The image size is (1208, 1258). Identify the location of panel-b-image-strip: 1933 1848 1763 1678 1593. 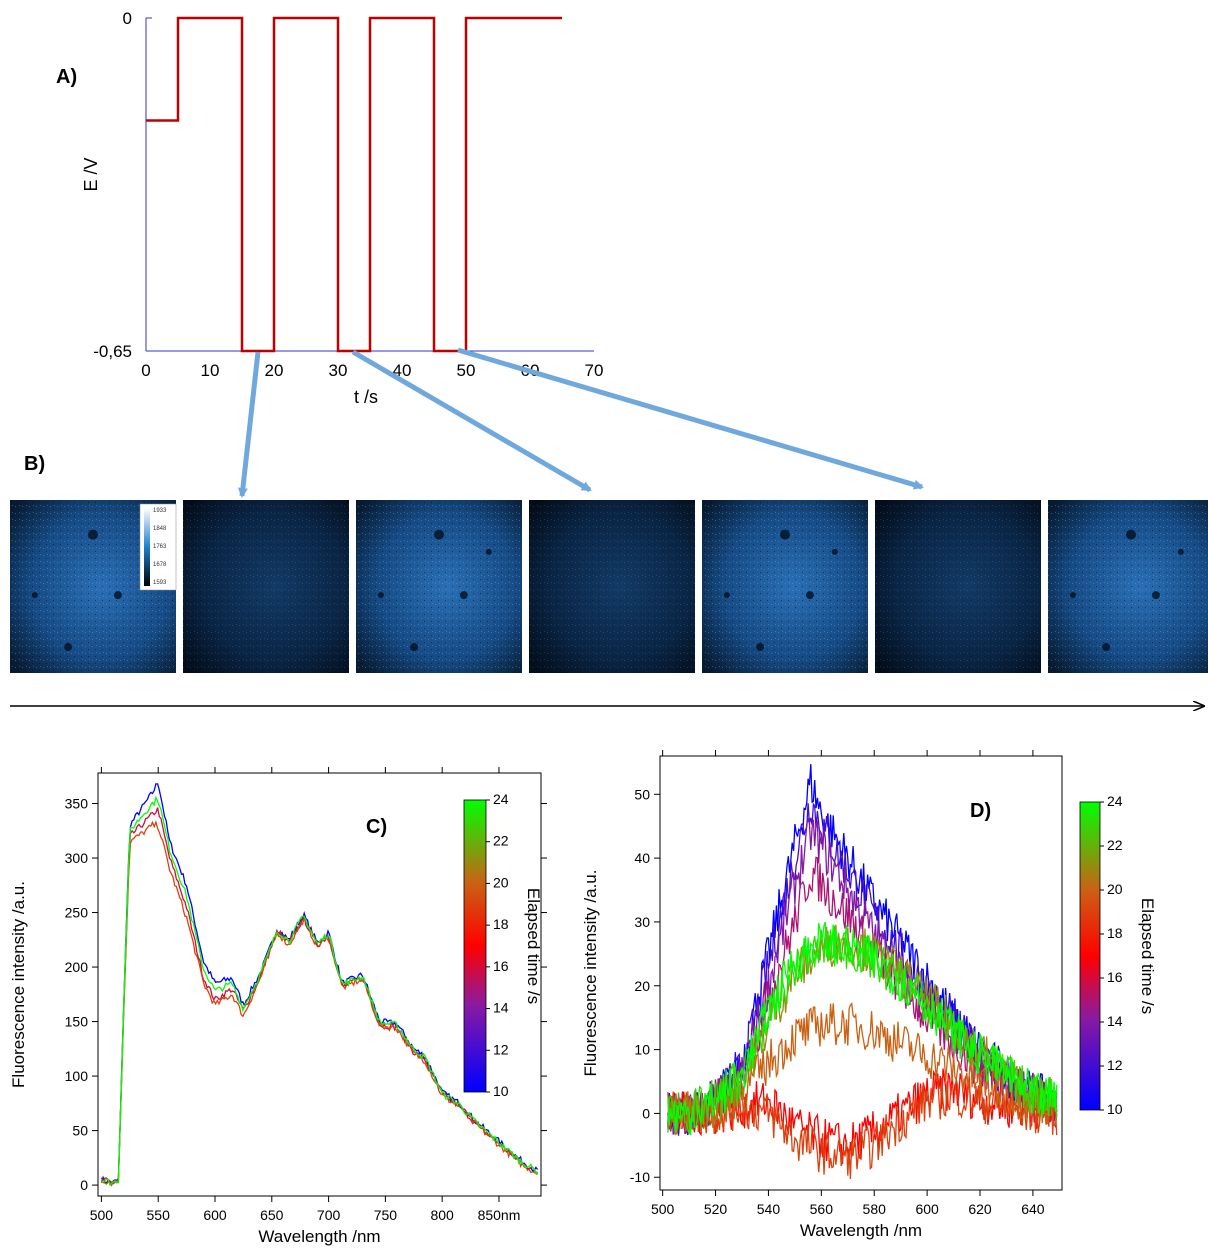
(609, 586).